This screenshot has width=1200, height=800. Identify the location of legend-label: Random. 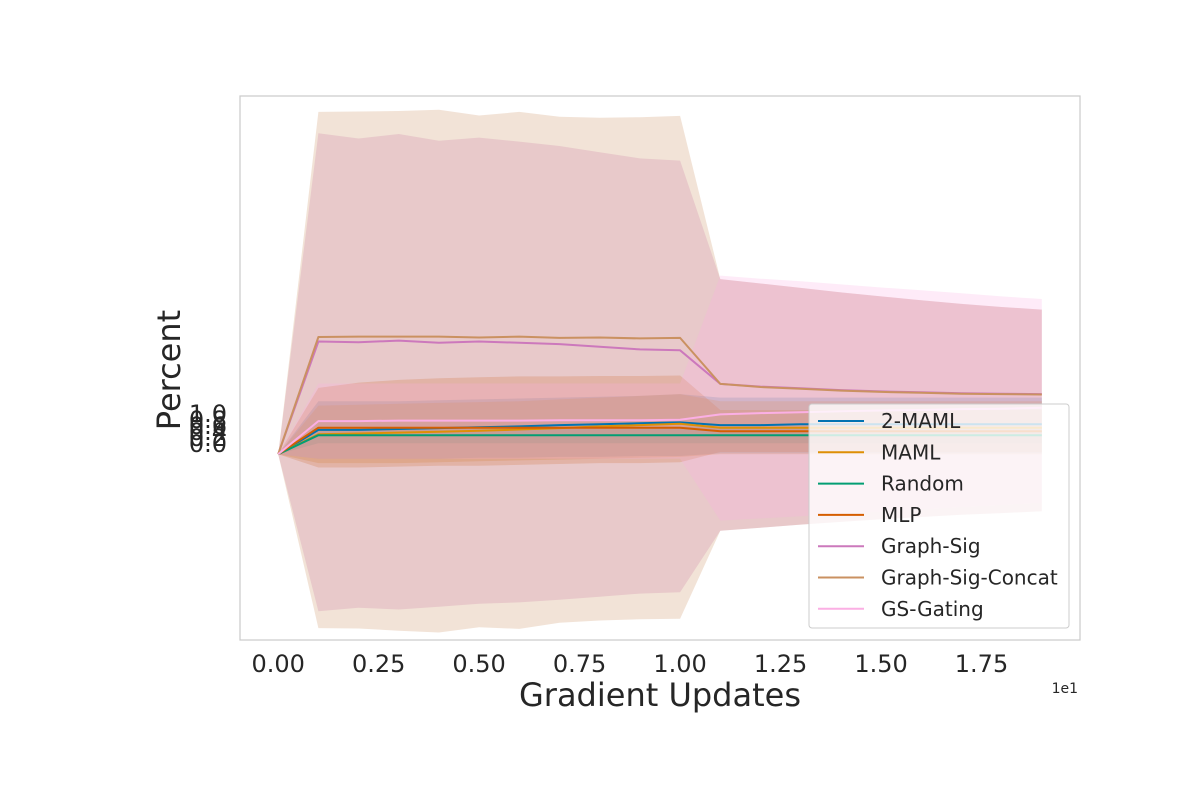
(922, 484).